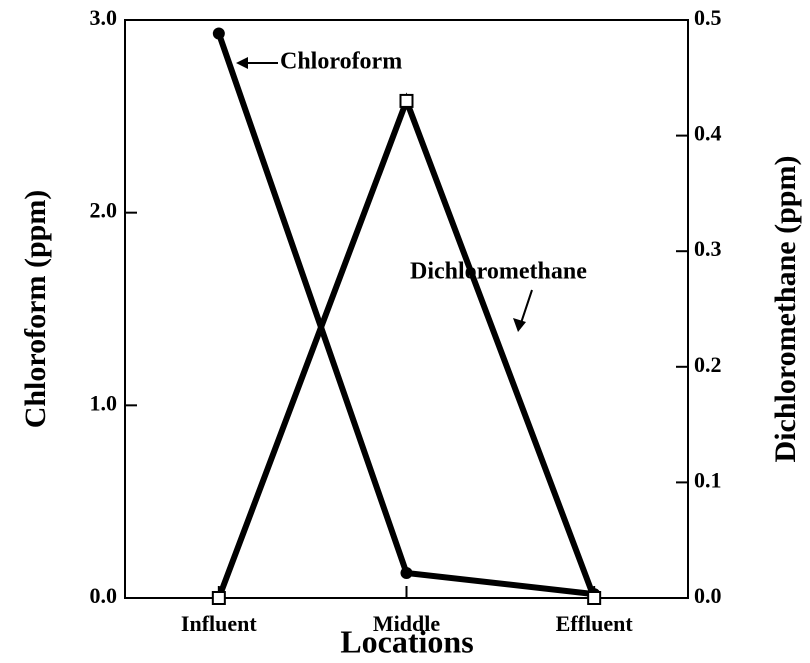 The height and width of the screenshot is (663, 810). I want to click on y2-tick-label: 0.3, so click(708, 248).